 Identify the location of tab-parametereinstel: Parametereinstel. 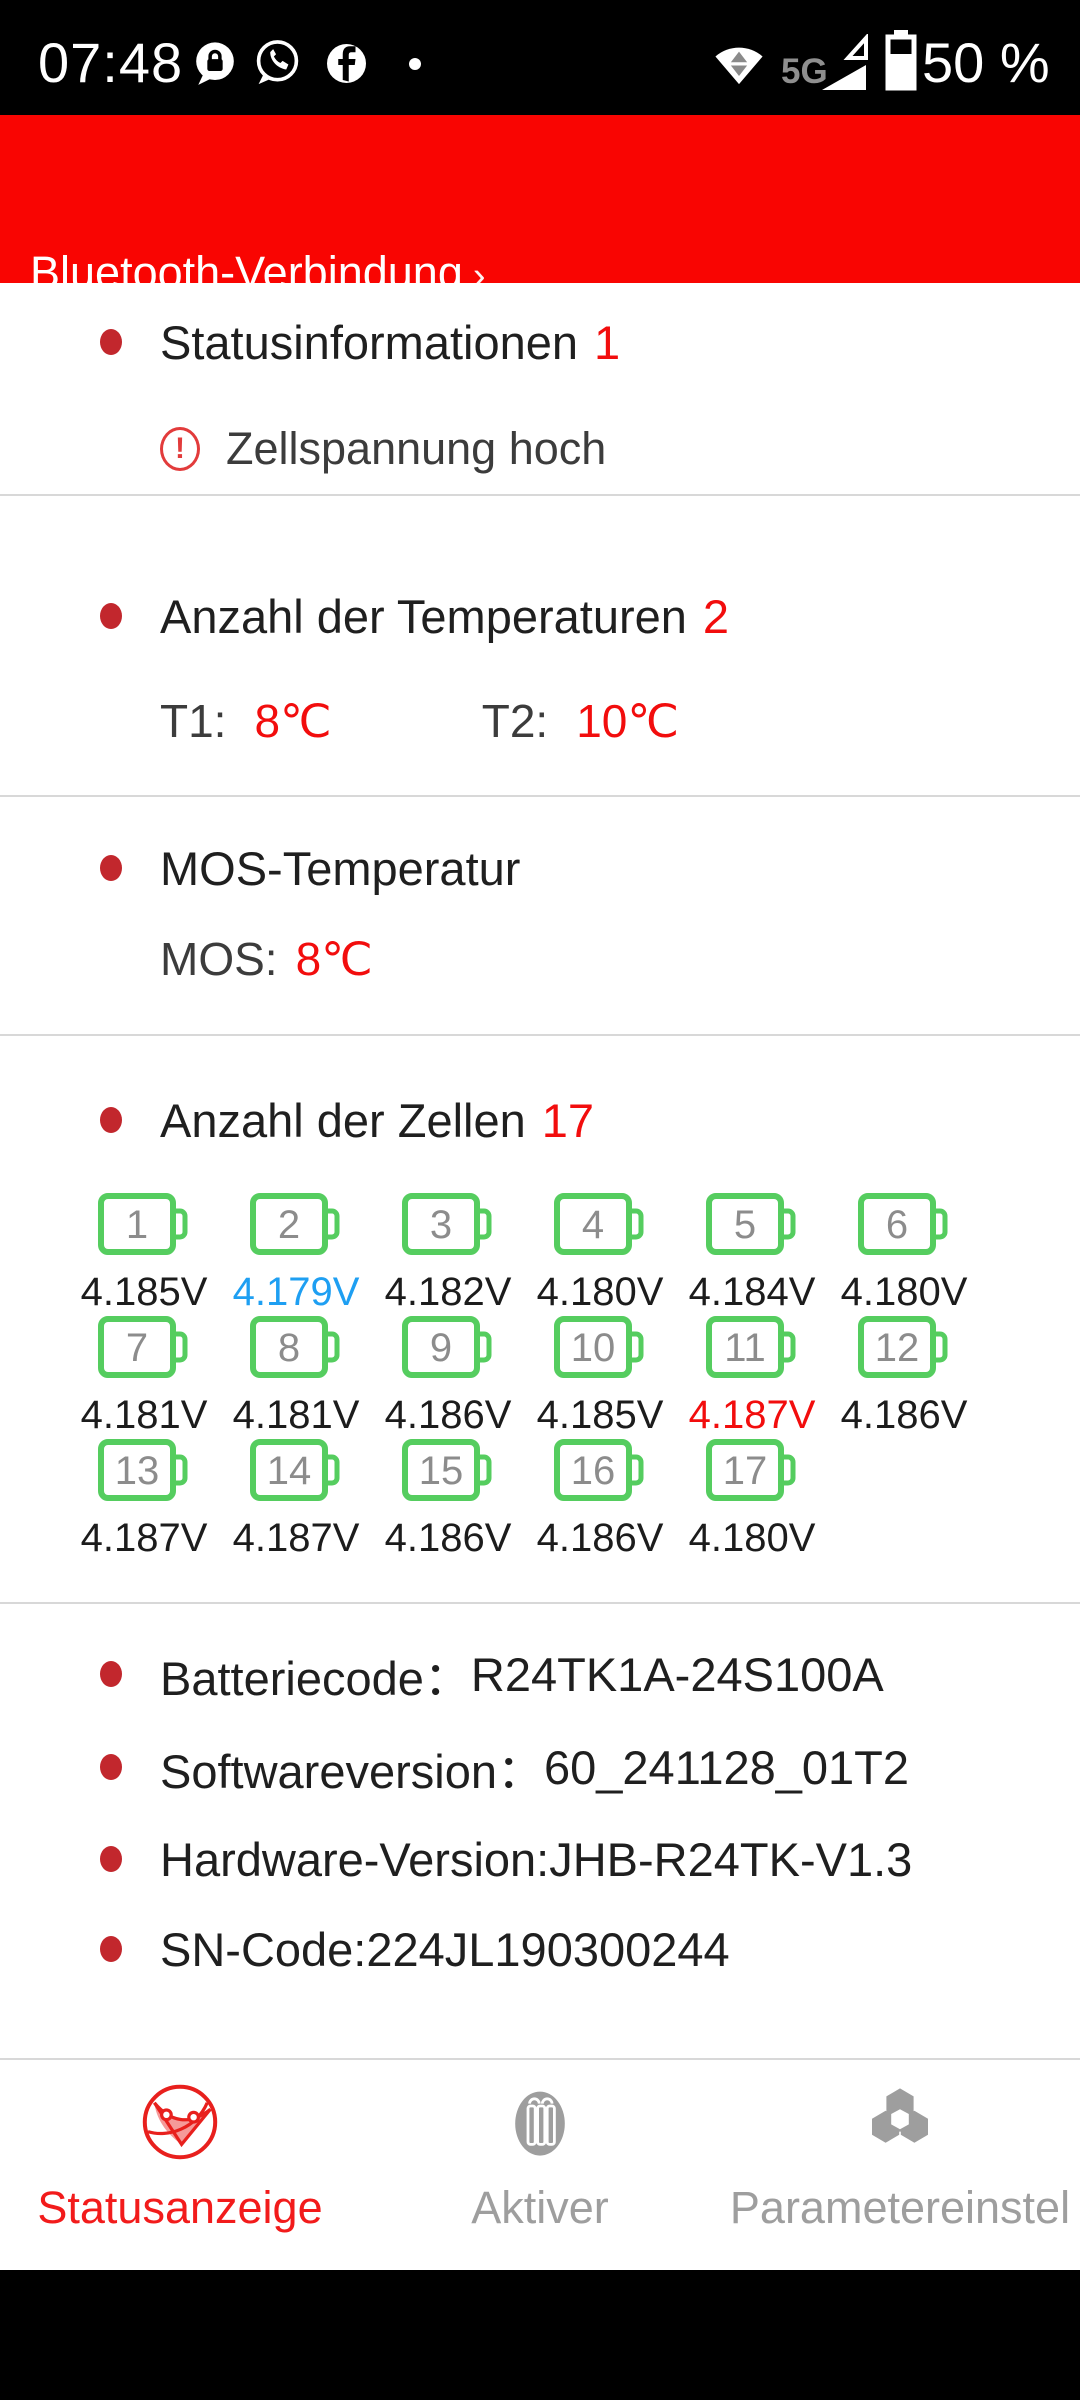
(895, 2165).